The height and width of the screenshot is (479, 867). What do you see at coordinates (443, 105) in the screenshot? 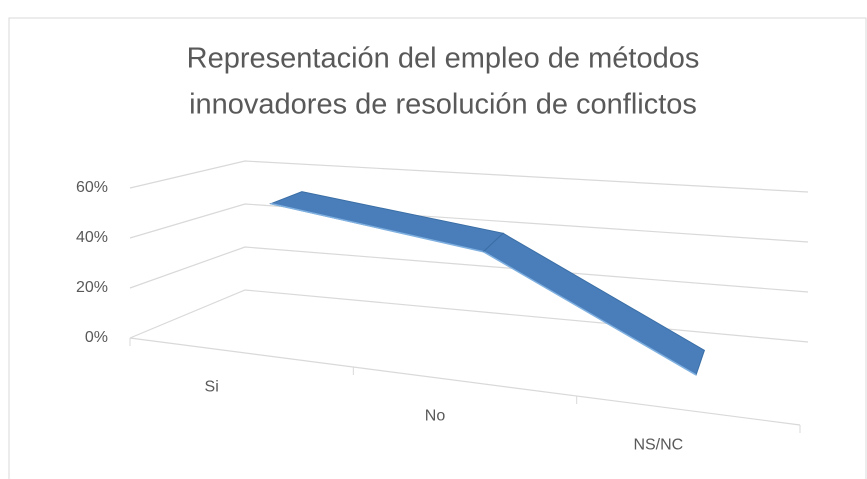
I see `chart-title: innovadores de resolución de conflictos` at bounding box center [443, 105].